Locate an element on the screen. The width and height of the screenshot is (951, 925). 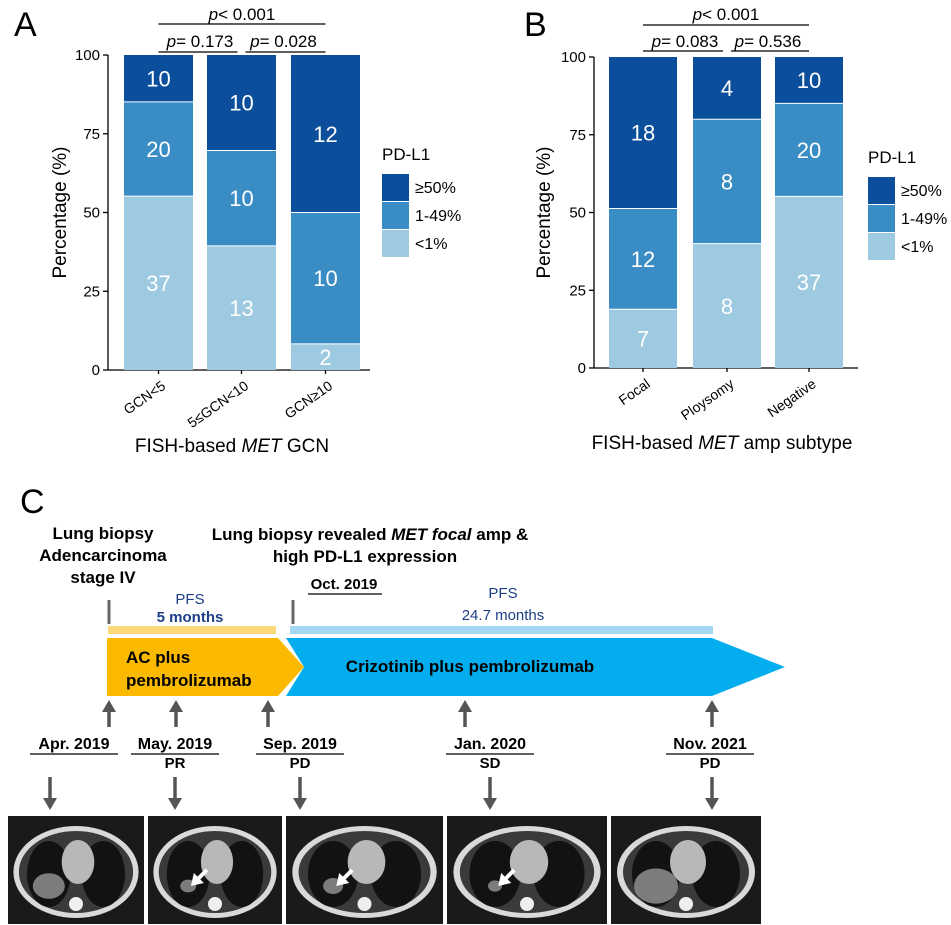
data-label: 7 is located at coordinates (643, 339).